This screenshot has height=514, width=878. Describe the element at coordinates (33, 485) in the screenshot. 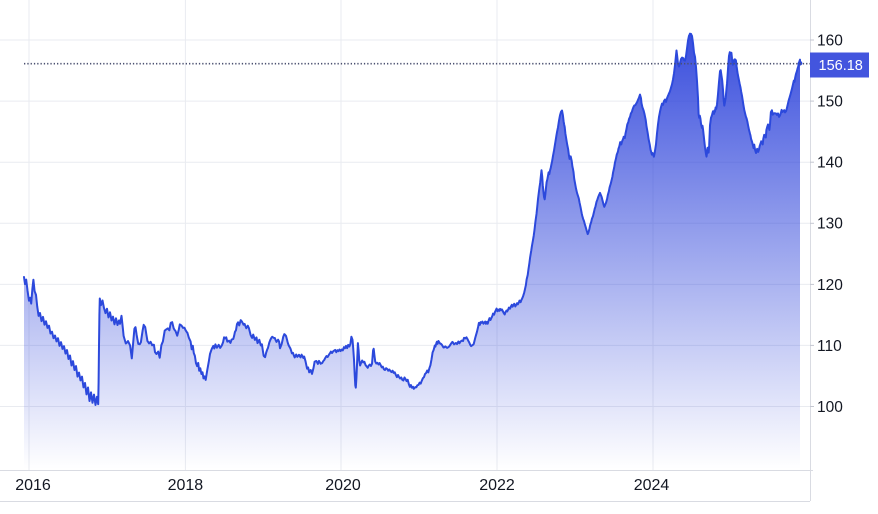

I see `svg-text: 2016` at that location.